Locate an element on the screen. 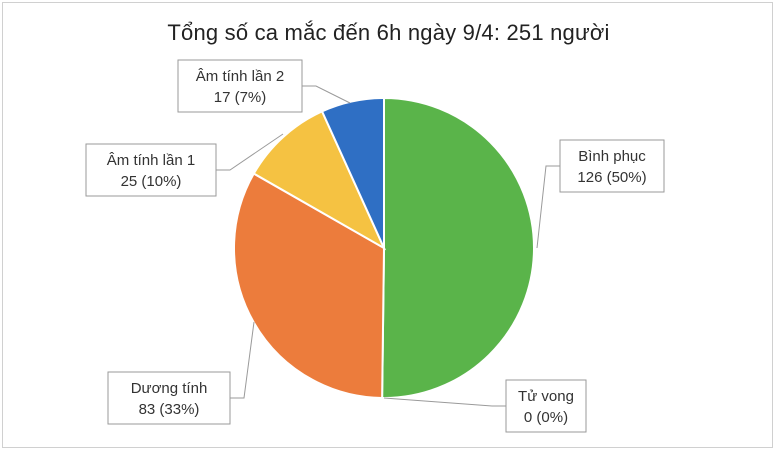 This screenshot has width=777, height=452. data-label-name-3: Âm tính lần 1 is located at coordinates (151, 160).